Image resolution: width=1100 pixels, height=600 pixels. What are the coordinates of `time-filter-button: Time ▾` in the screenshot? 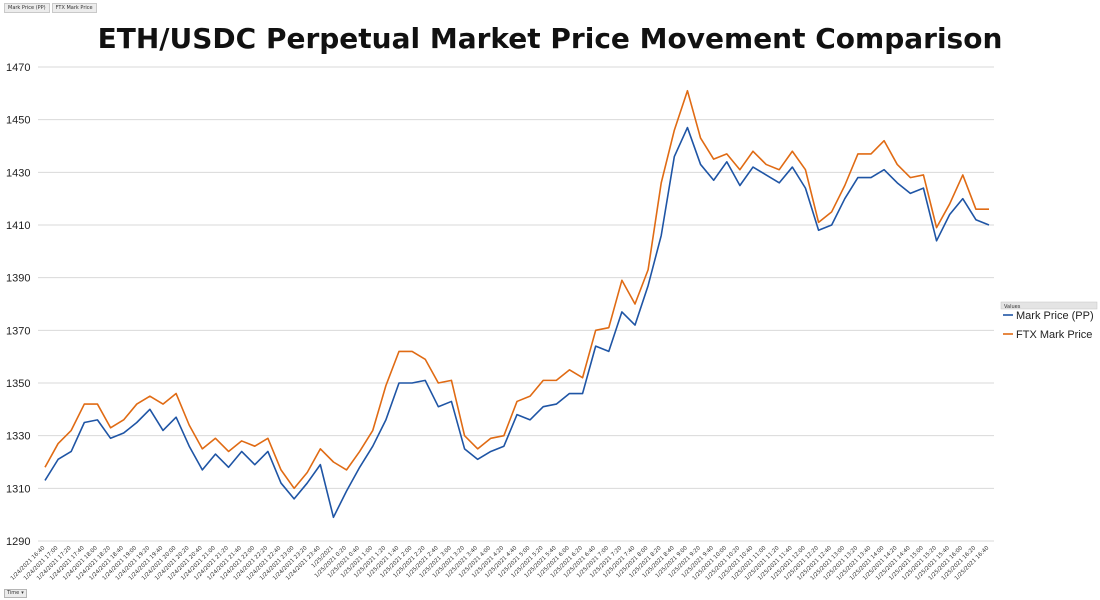 It's located at (15, 593).